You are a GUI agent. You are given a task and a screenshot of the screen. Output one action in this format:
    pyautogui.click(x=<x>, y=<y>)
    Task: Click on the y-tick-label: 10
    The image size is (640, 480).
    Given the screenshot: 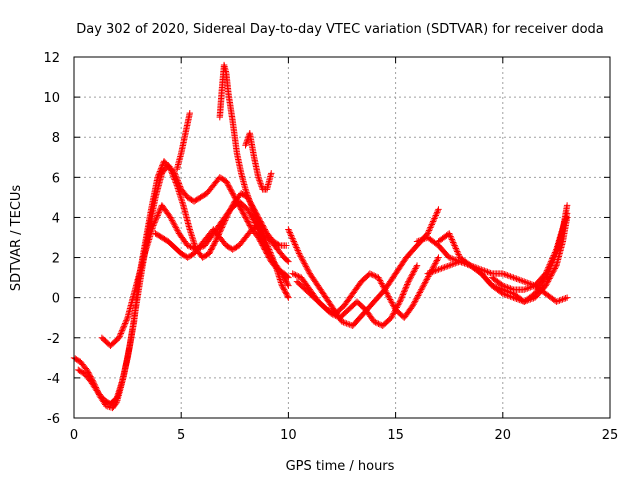 What is the action you would take?
    pyautogui.click(x=51, y=98)
    